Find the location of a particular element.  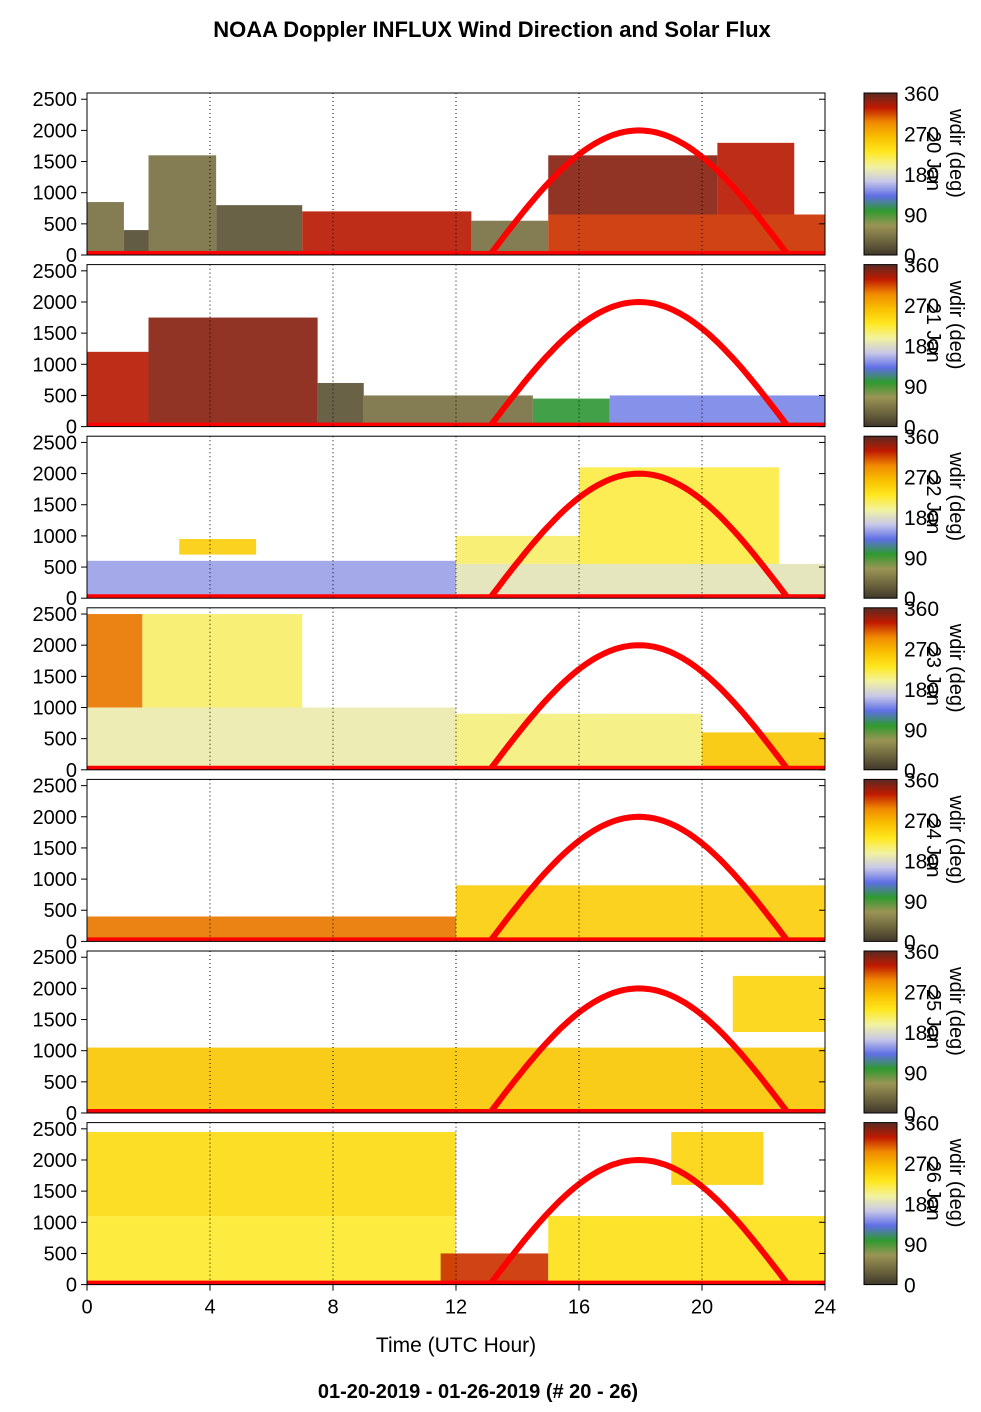

colorbar-day-label: 22 Jan is located at coordinates (933, 504).